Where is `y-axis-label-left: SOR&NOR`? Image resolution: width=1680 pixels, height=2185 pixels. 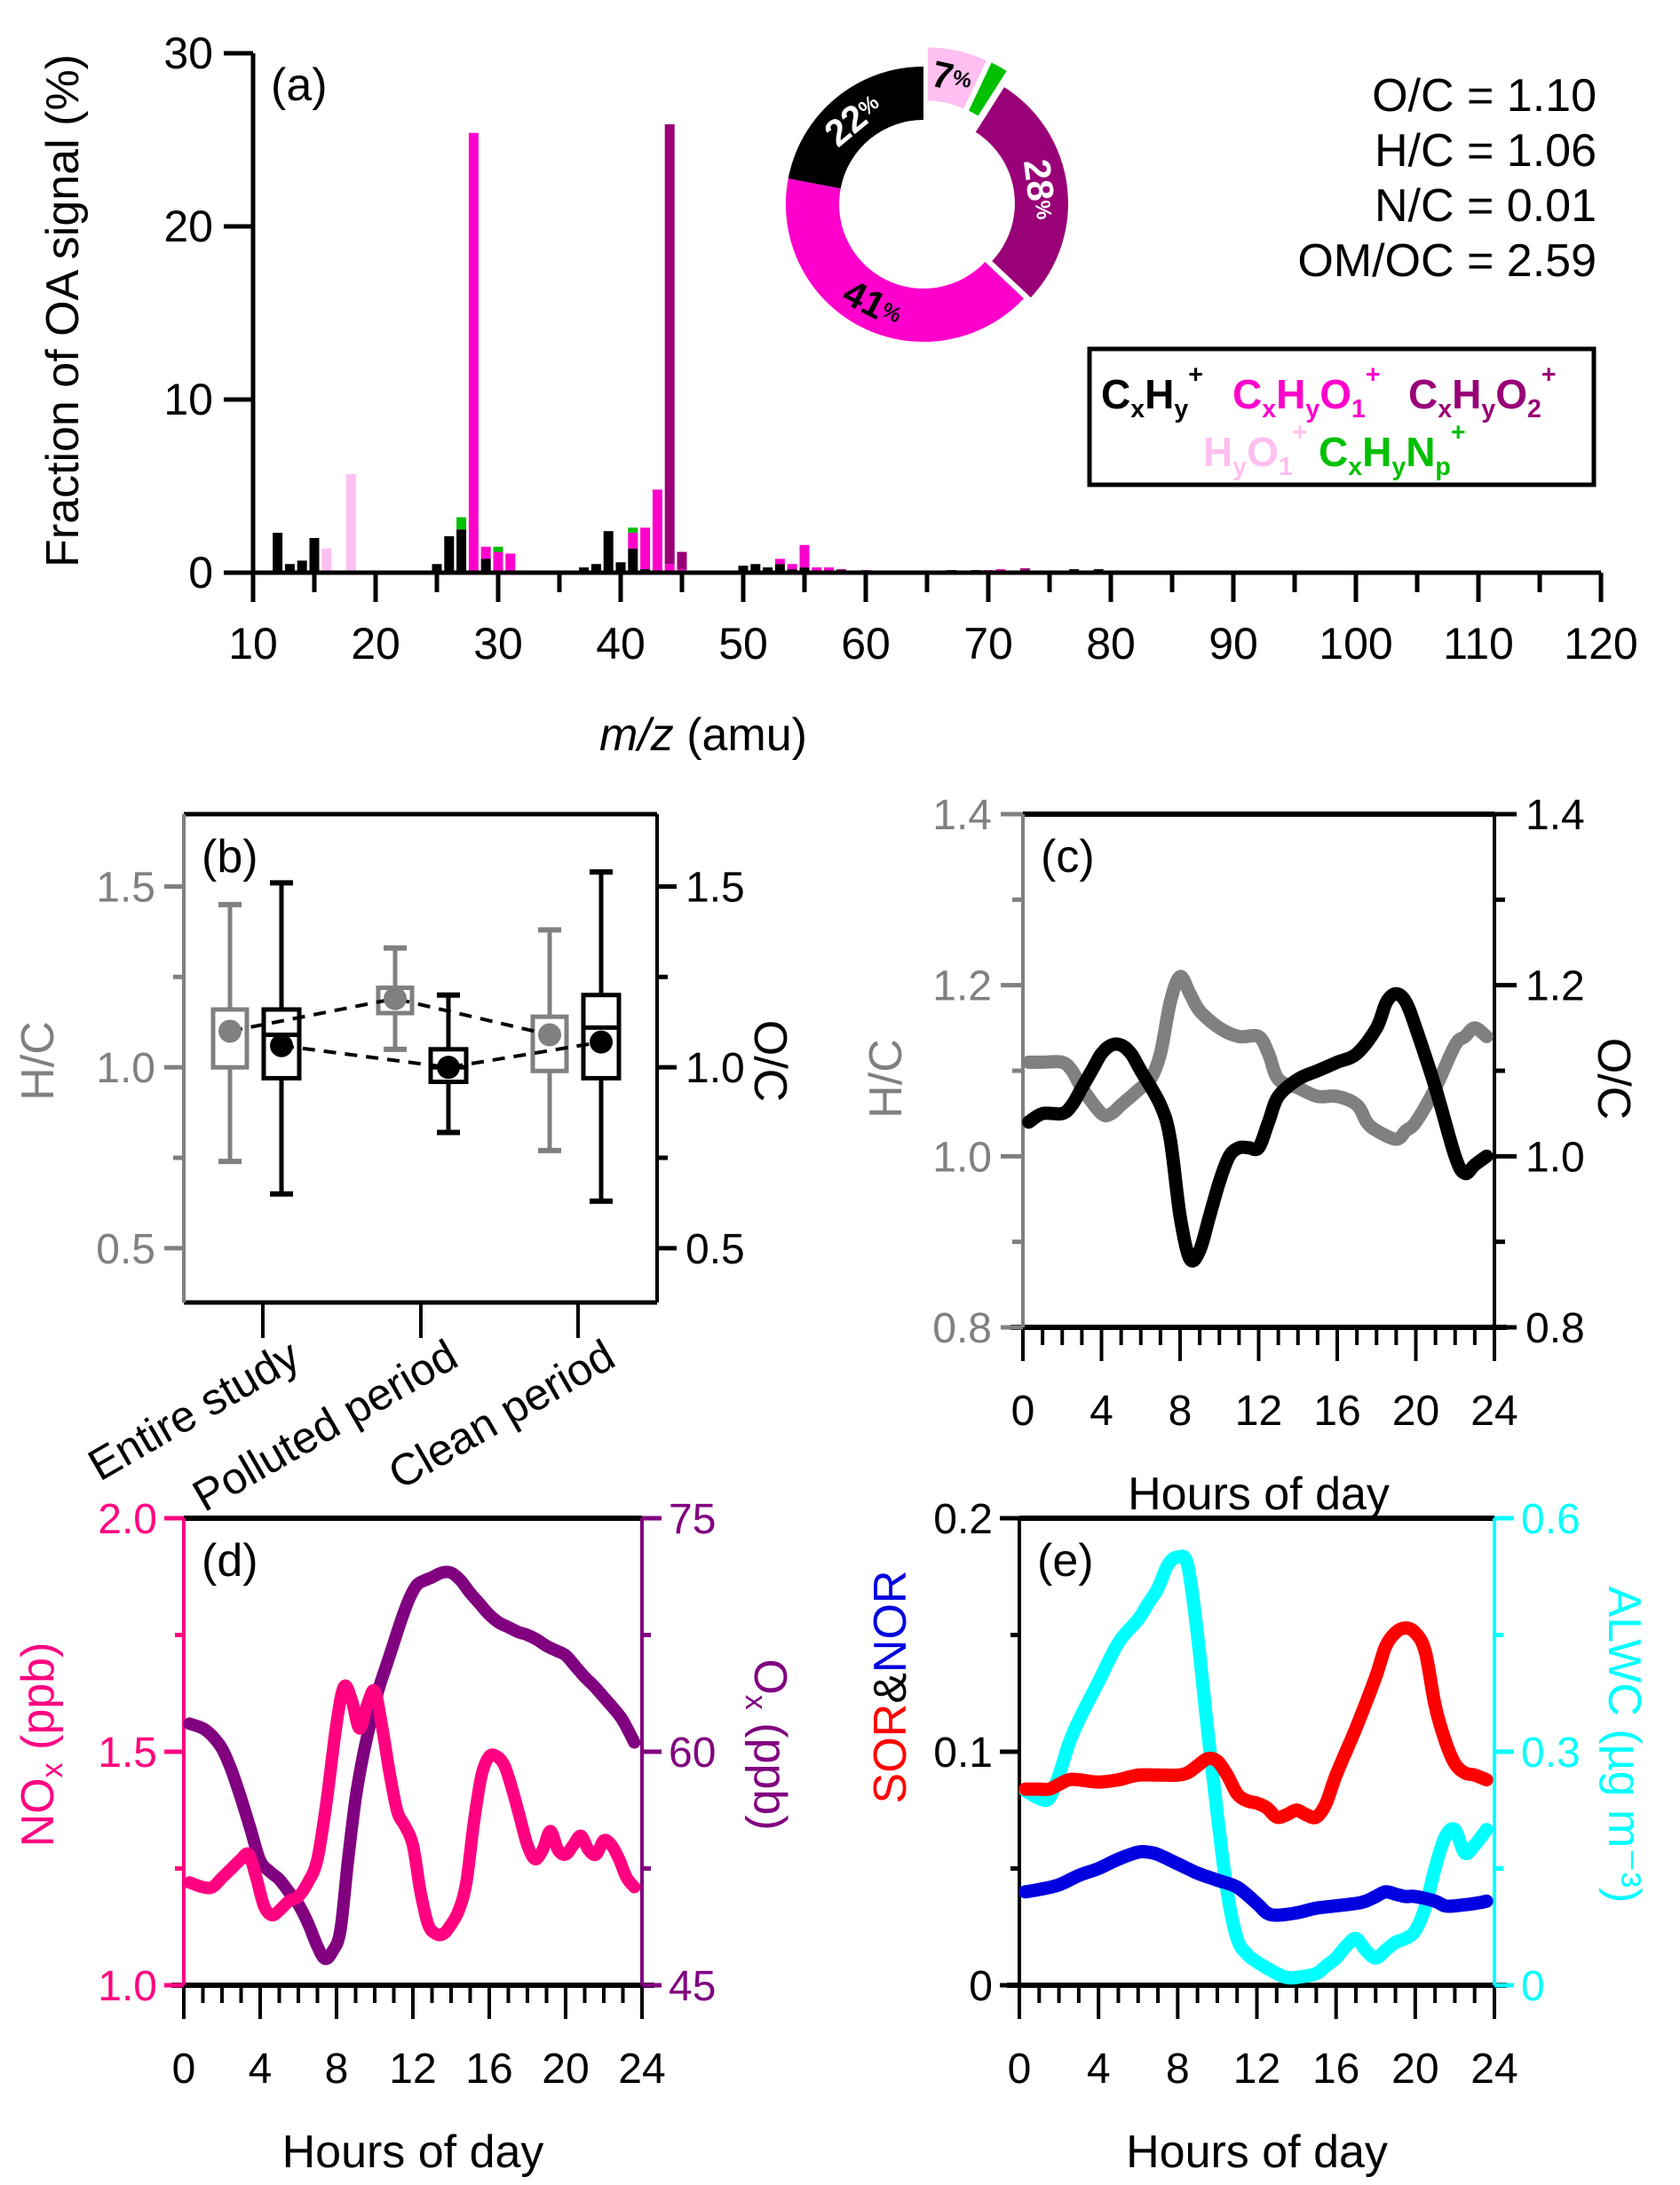 y-axis-label-left: SOR&NOR is located at coordinates (890, 1687).